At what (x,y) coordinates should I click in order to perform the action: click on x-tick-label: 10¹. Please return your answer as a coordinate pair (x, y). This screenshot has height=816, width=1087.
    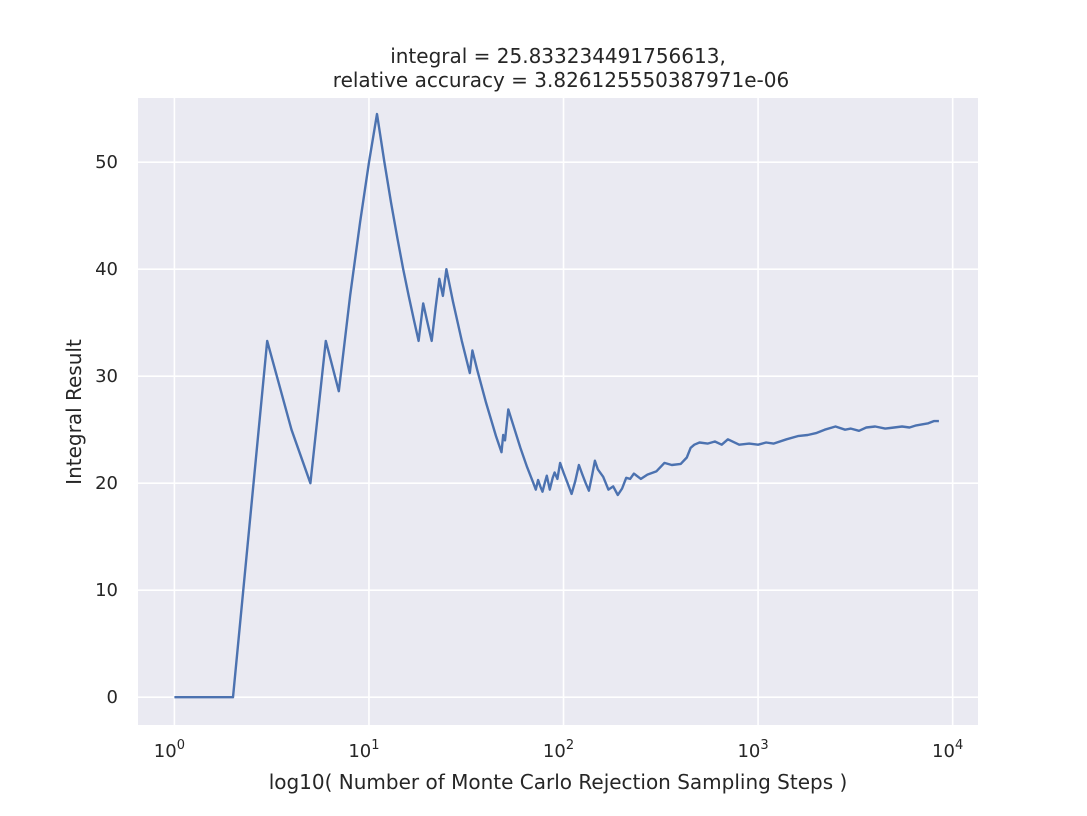
    Looking at the image, I should click on (363, 750).